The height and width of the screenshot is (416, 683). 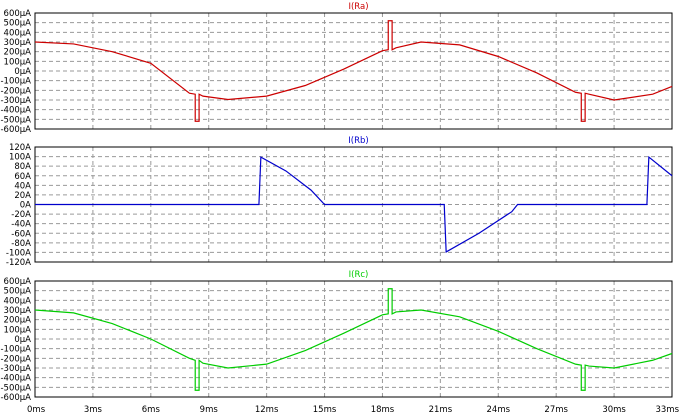 What do you see at coordinates (358, 7) in the screenshot?
I see `panel-title: I(Ra)` at bounding box center [358, 7].